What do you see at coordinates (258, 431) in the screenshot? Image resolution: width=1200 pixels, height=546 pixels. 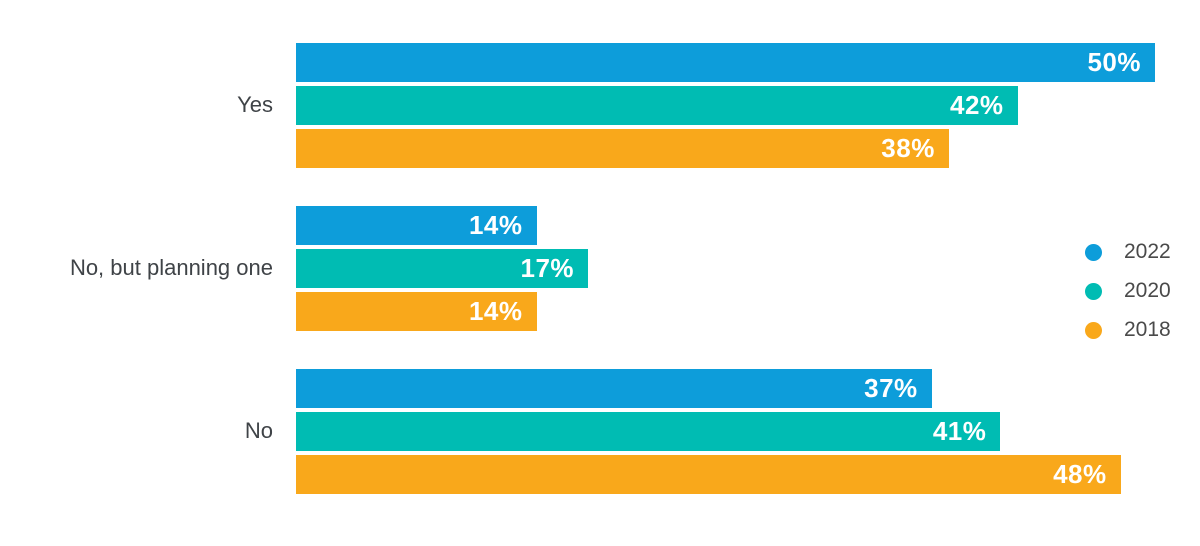 I see `category-label-no: No` at bounding box center [258, 431].